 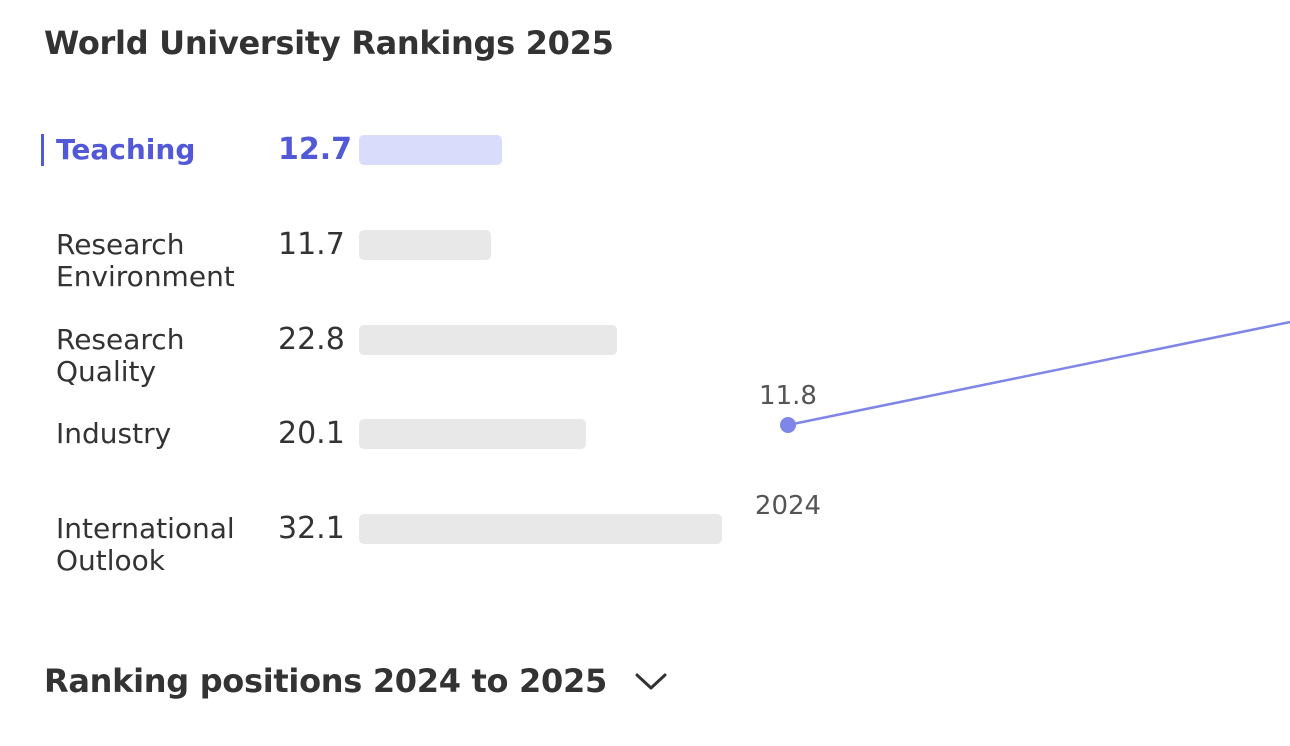 I want to click on data-label-2024: 11.8, so click(x=788, y=396).